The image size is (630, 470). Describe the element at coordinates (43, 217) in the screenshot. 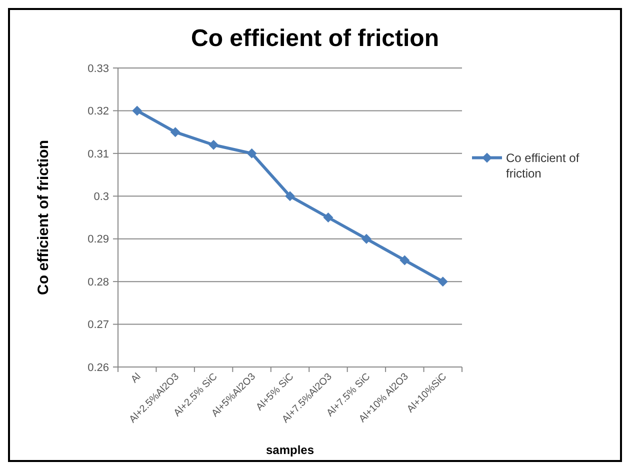

I see `y-axis-title: Co efficient of friction` at that location.